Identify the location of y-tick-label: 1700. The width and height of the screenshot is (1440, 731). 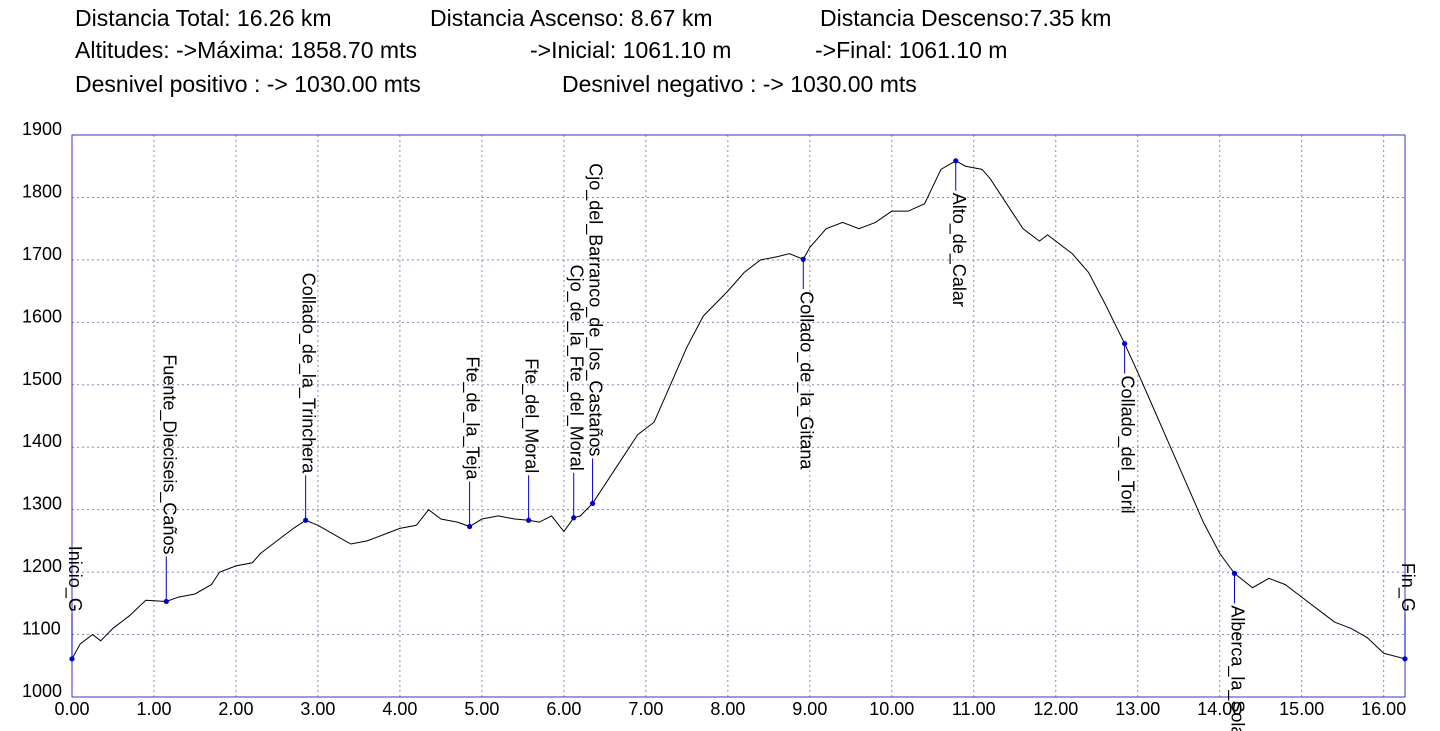
(42, 254).